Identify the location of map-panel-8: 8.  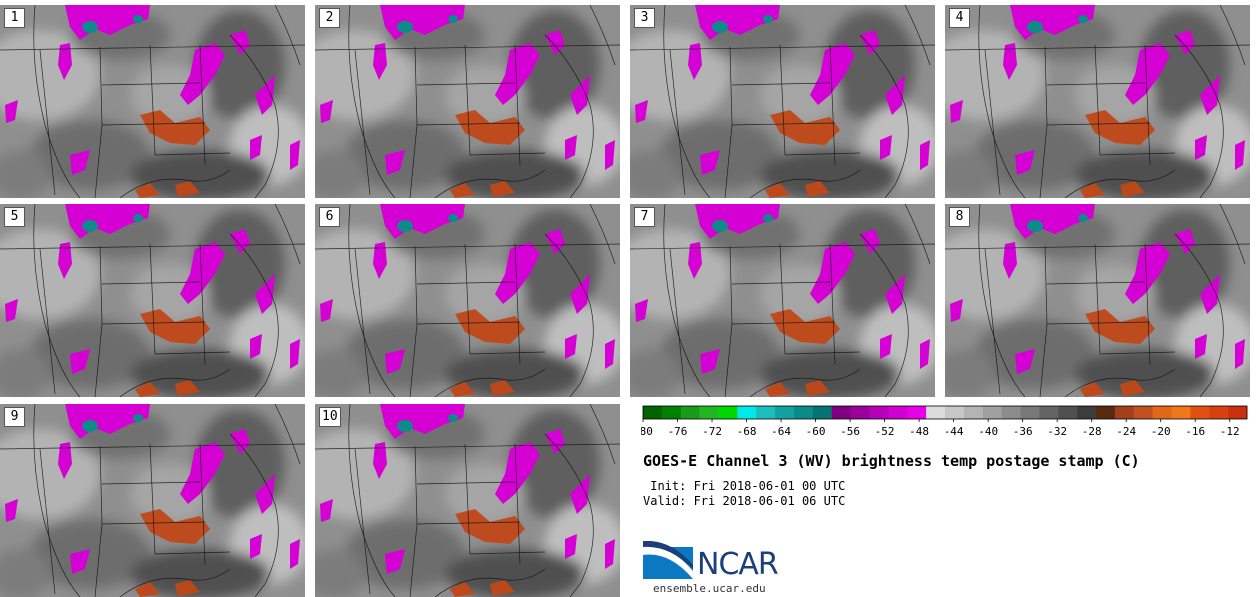
(1097, 300).